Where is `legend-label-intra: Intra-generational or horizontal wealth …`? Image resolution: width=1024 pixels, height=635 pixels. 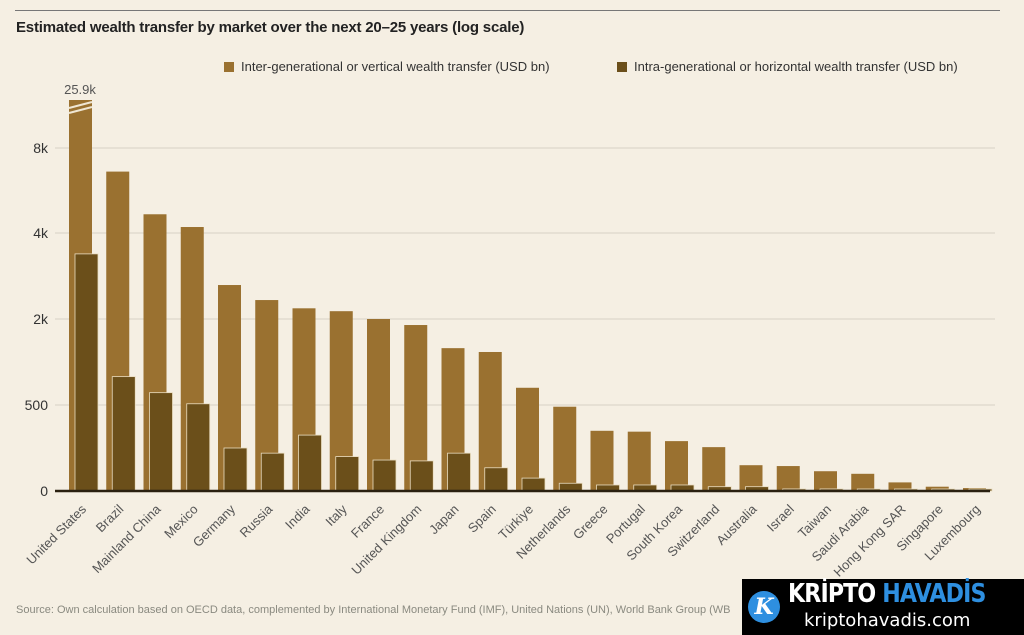 legend-label-intra: Intra-generational or horizontal wealth … is located at coordinates (796, 66).